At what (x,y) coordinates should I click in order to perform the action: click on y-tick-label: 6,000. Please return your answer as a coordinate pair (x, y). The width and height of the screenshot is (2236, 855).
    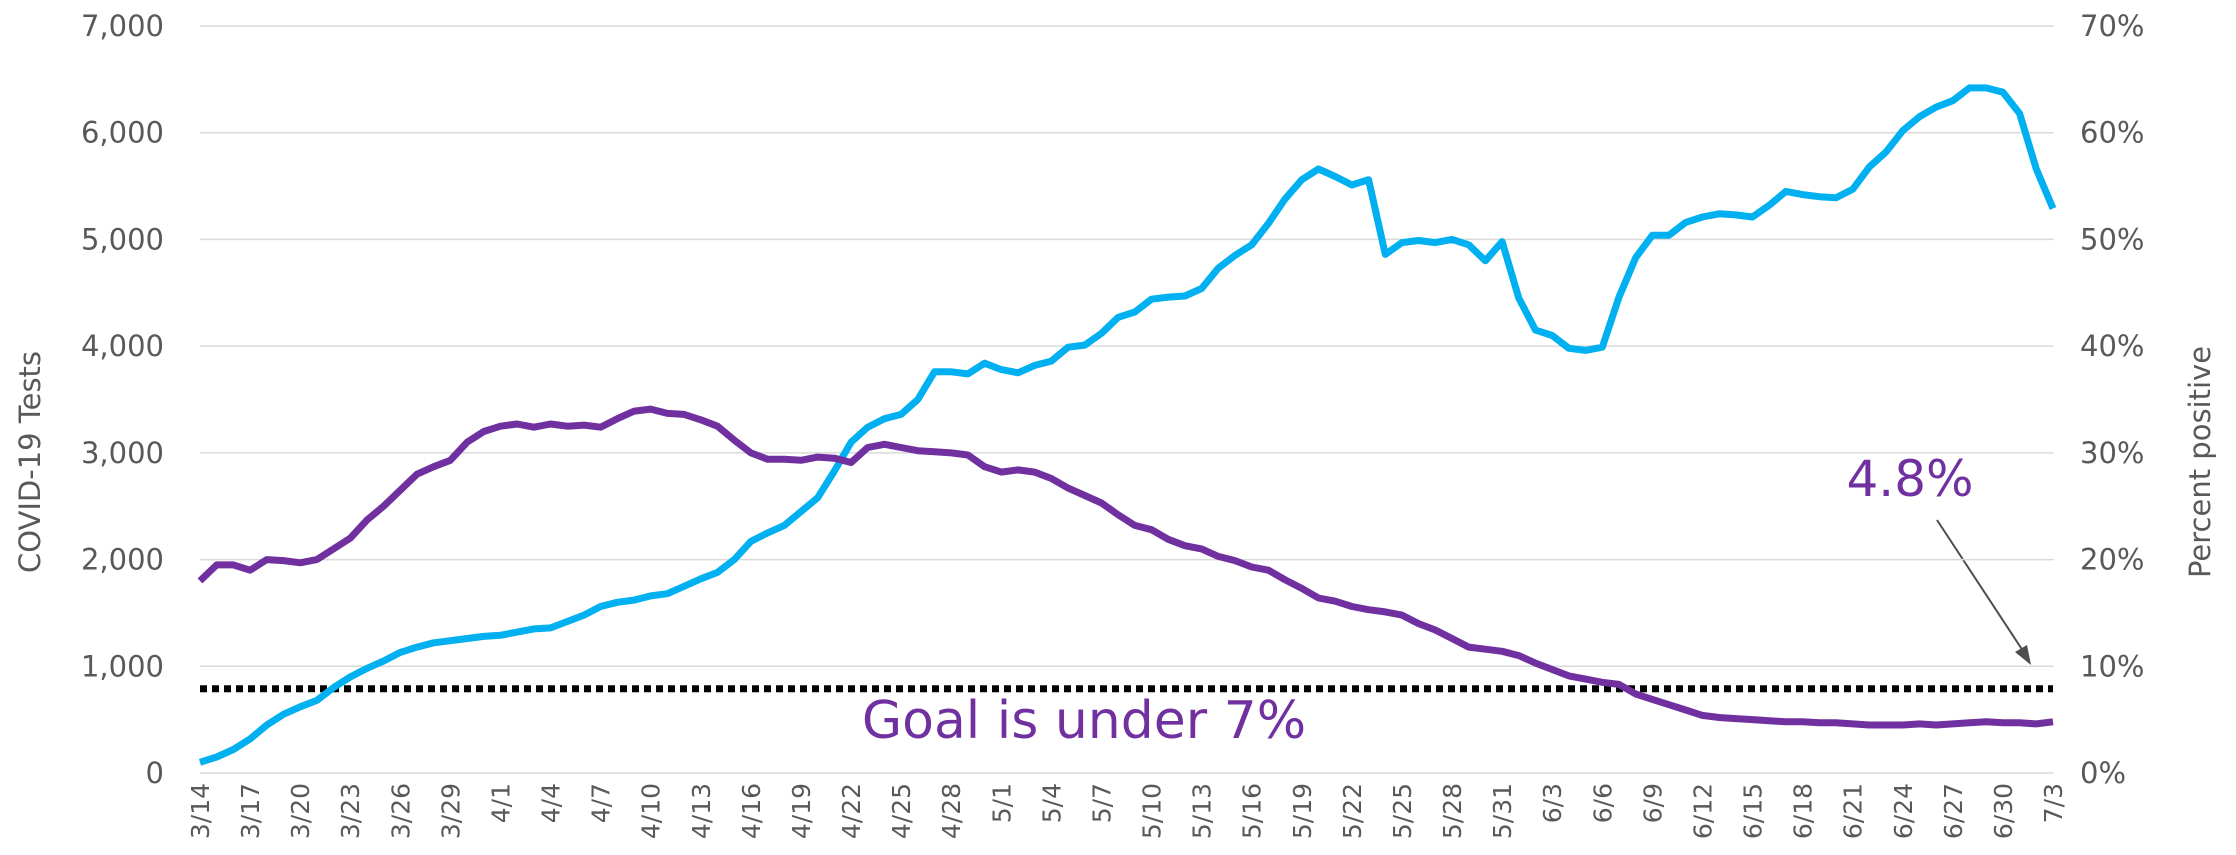
    Looking at the image, I should click on (122, 133).